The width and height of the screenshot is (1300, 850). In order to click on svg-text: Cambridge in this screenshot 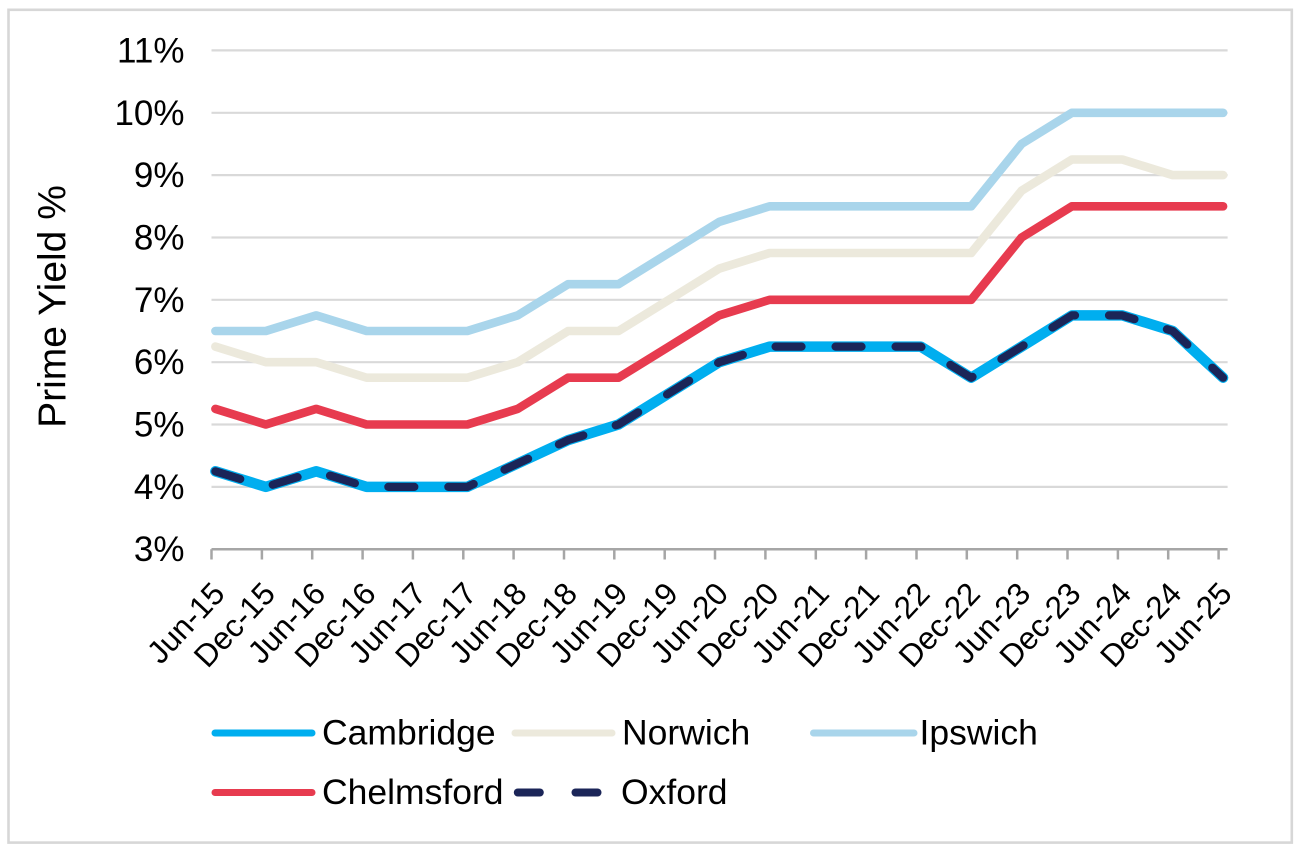, I will do `click(409, 732)`.